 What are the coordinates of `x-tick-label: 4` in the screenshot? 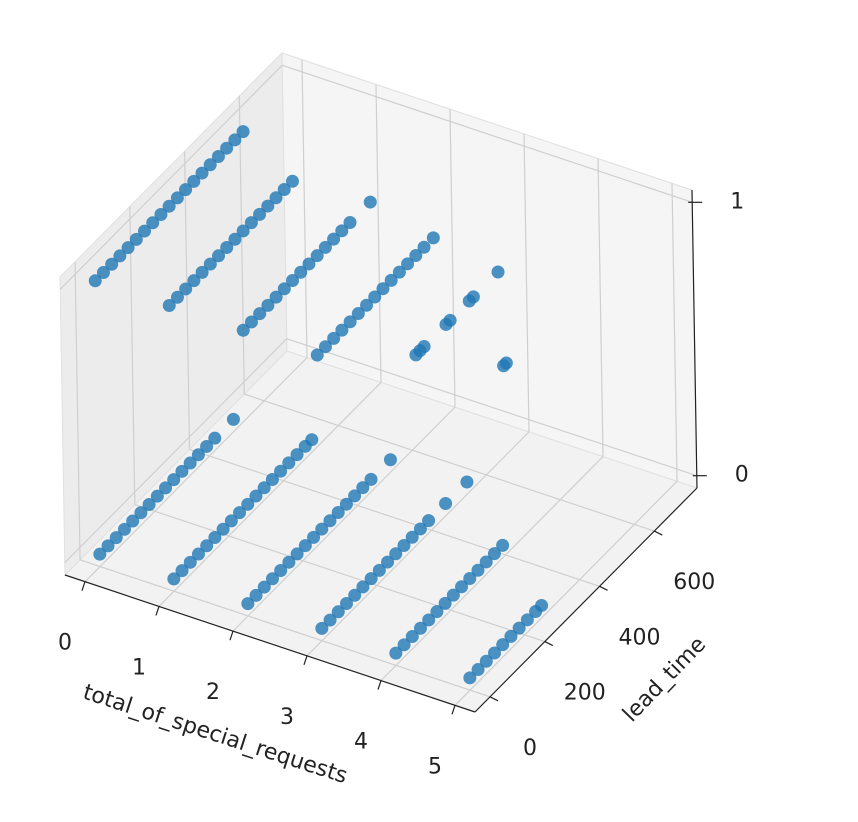 It's located at (361, 742).